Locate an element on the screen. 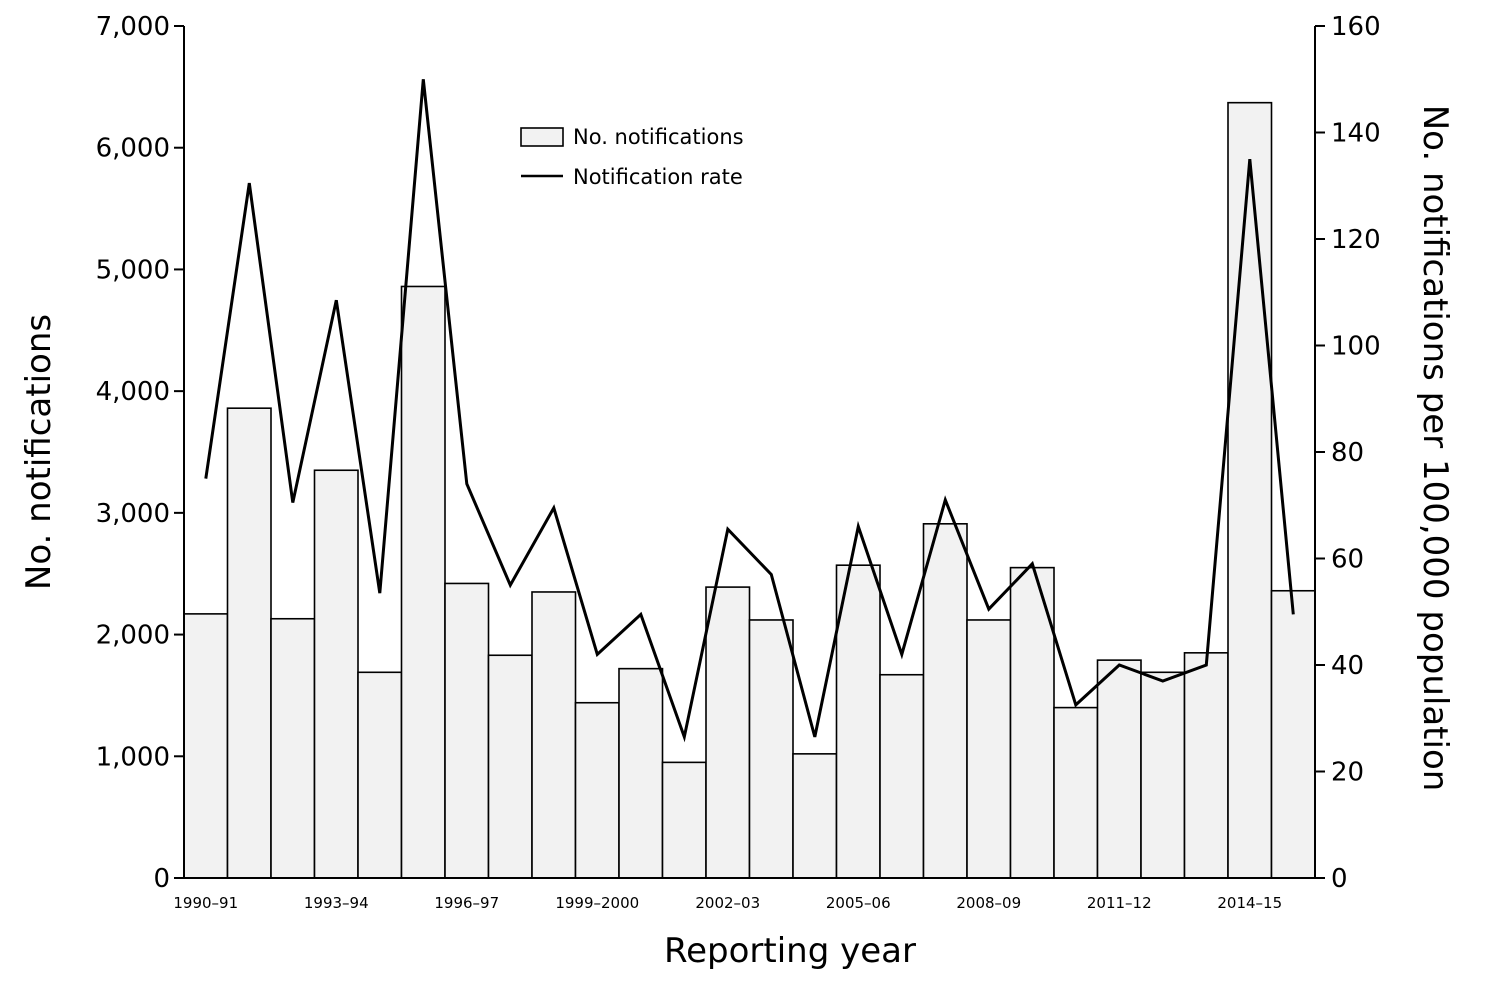  y2-axis-title: No. notifications per 100,000 population is located at coordinates (1435, 448).